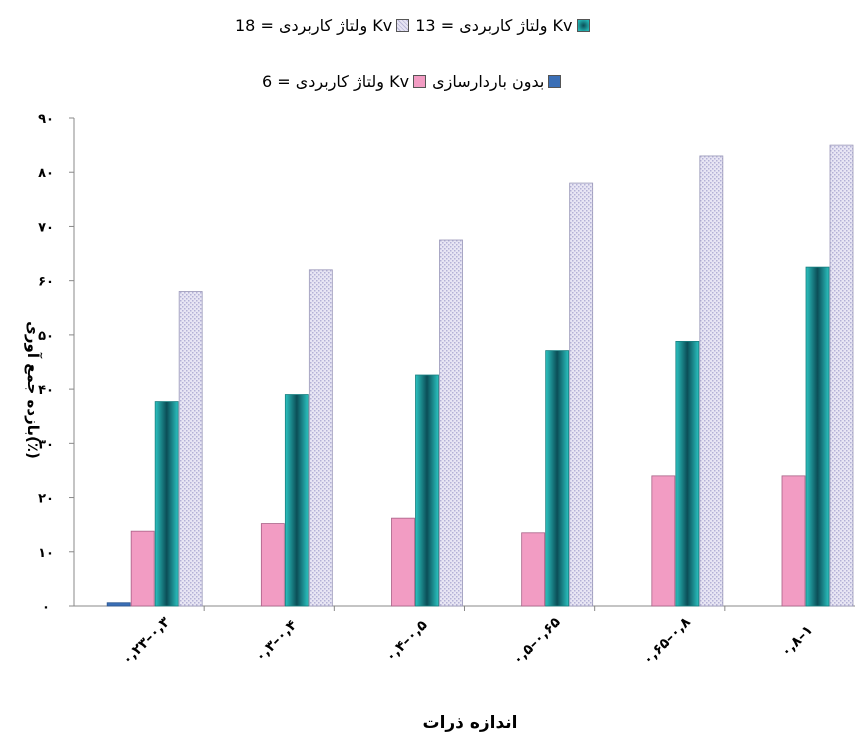  What do you see at coordinates (469, 723) in the screenshot?
I see `x-axis-title: اندازه ذرات` at bounding box center [469, 723].